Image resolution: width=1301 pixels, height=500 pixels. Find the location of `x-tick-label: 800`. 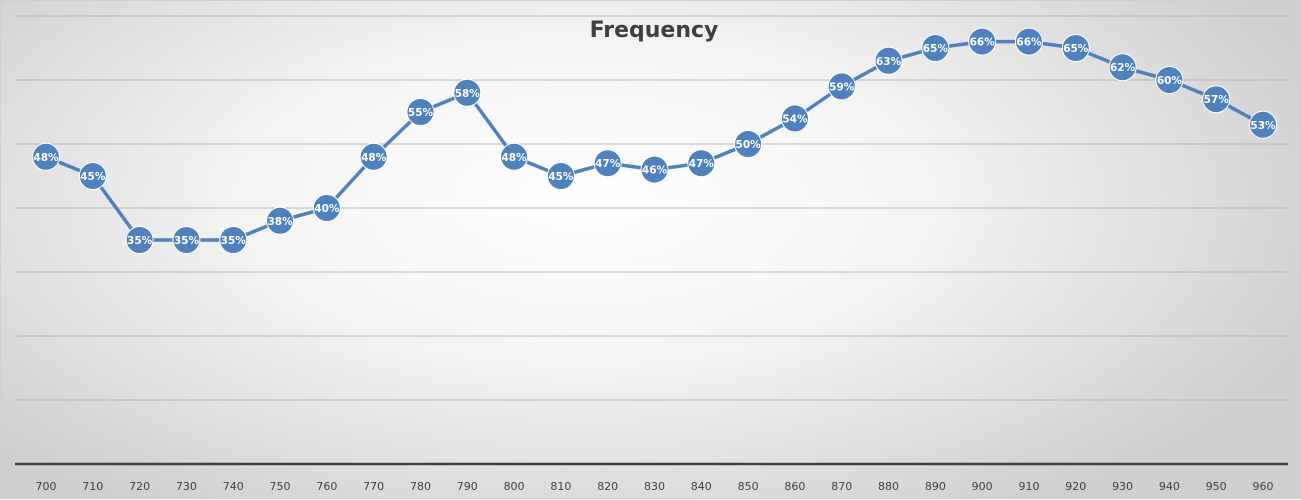

x-tick-label: 800 is located at coordinates (514, 486).